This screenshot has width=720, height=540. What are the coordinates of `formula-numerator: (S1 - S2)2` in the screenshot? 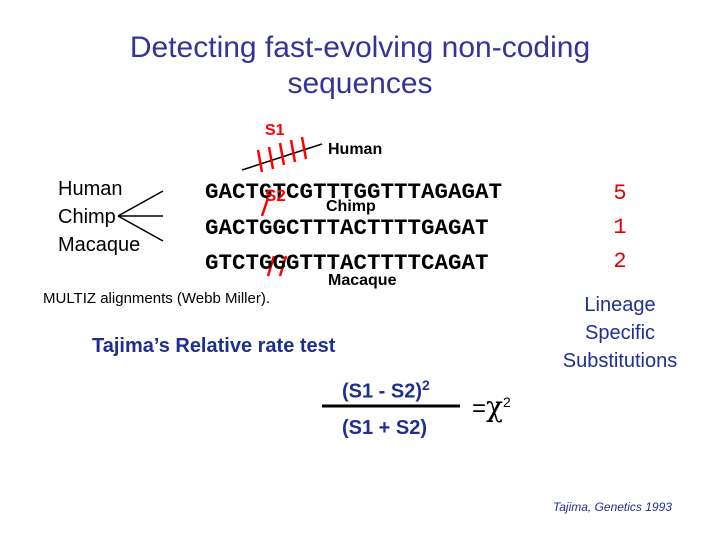 It's located at (386, 390).